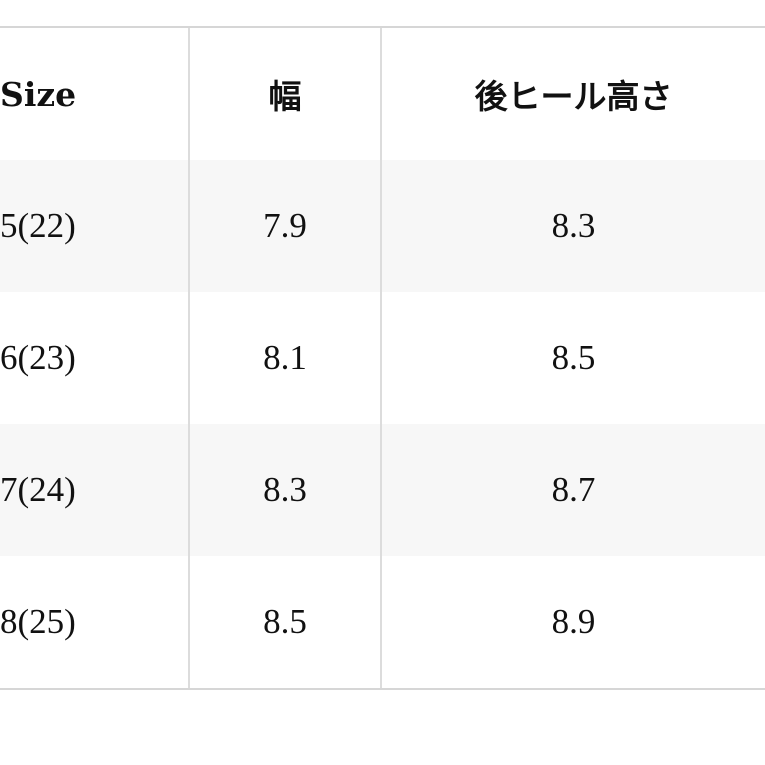 The height and width of the screenshot is (765, 765). I want to click on header-size: Size, so click(95, 94).